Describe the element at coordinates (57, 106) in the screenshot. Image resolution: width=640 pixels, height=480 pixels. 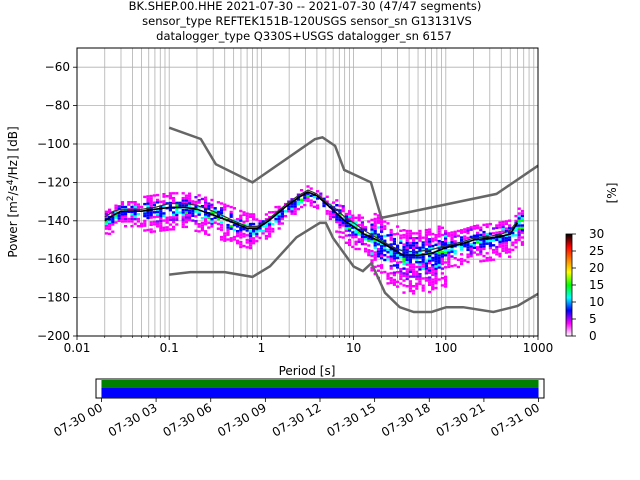
I see `y-tick-label: −80` at that location.